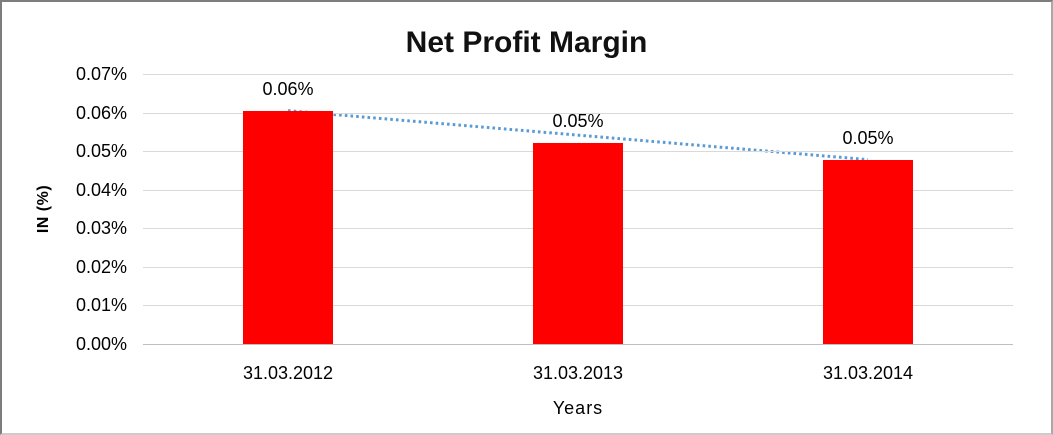 This screenshot has width=1053, height=435. I want to click on y-axis-tick-label: 0.07%, so click(101, 74).